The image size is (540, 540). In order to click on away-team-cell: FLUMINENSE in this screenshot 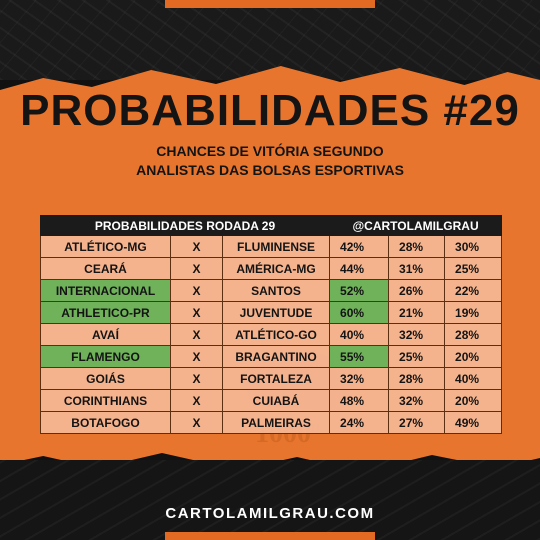, I will do `click(276, 246)`.